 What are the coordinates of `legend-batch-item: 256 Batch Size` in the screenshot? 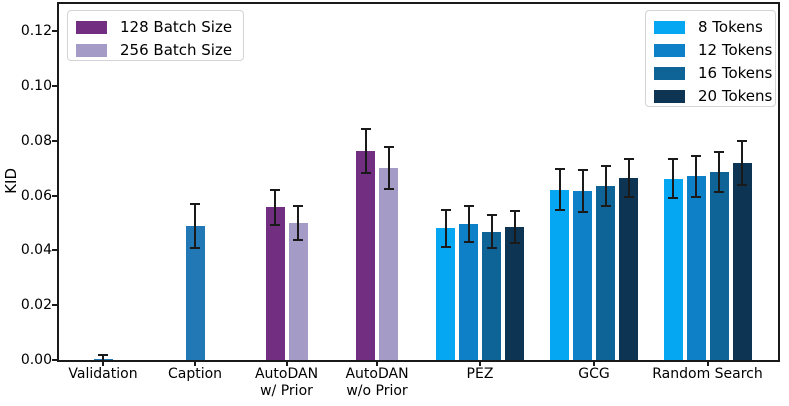 It's located at (155, 50).